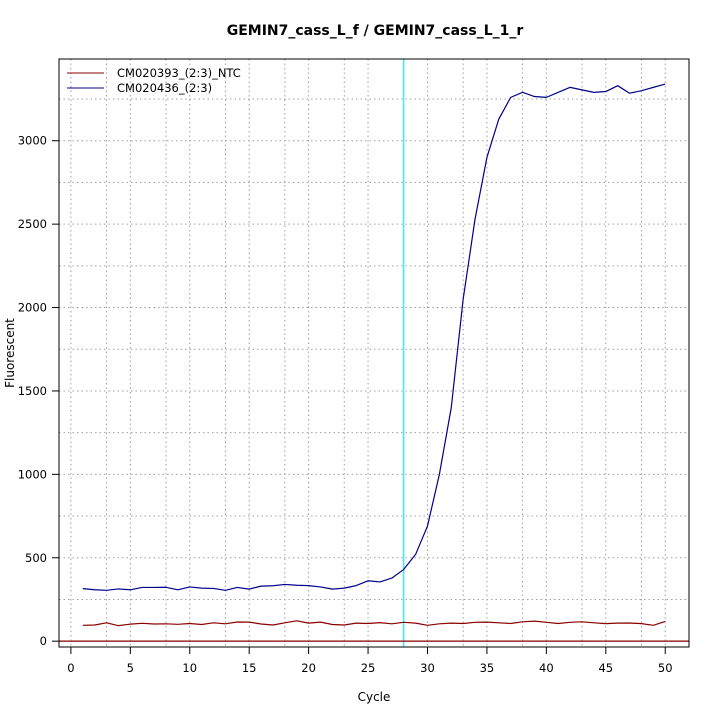  I want to click on x-axis: 0 5 10 15 20 25 30 35 40 45 50, so click(370, 661).